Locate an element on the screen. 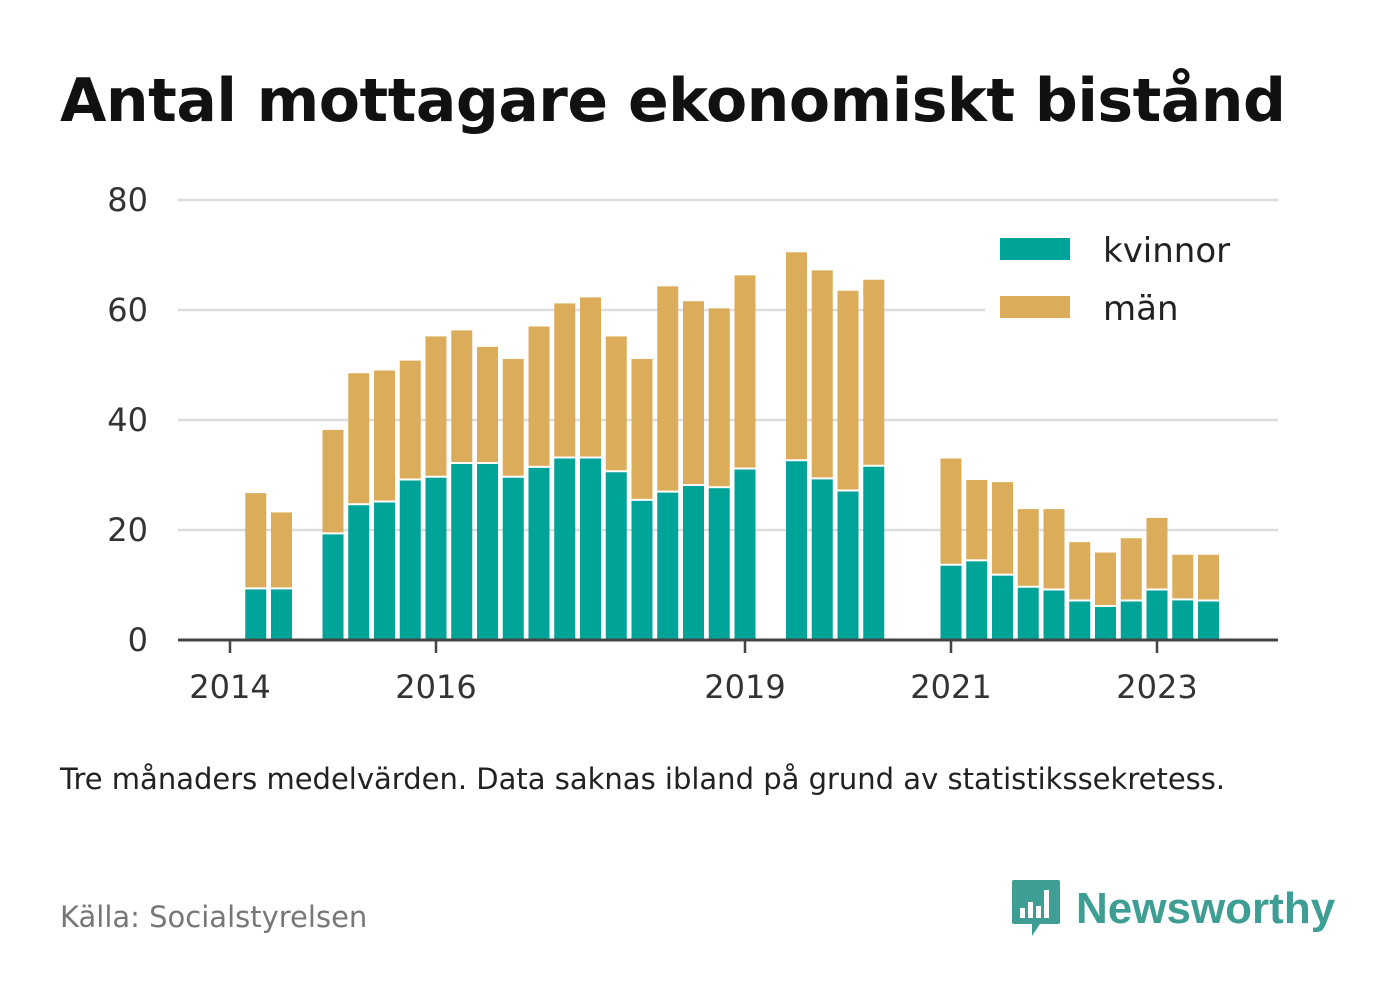 This screenshot has width=1382, height=999. legend-label-kvinnor: kvinnor is located at coordinates (1166, 251).